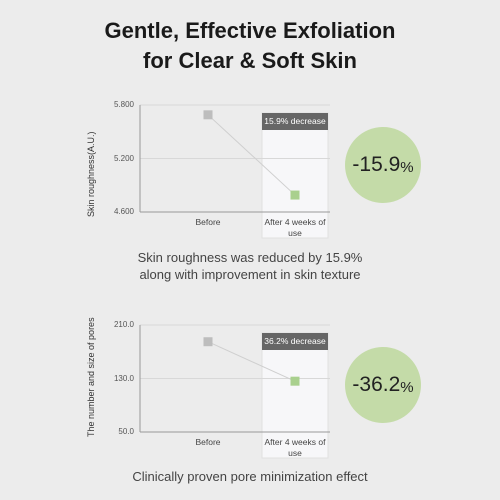 The height and width of the screenshot is (500, 500). Describe the element at coordinates (250, 257) in the screenshot. I see `caption: Skin roughness was reduced by 15.9%` at that location.